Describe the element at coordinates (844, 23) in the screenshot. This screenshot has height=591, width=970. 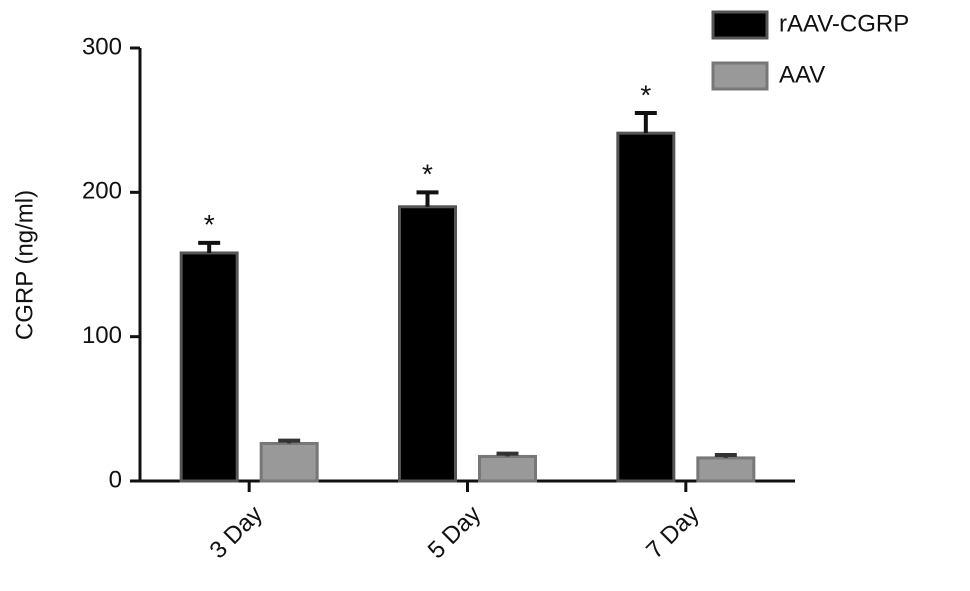
I see `legend-label: rAAV-CGRP` at that location.